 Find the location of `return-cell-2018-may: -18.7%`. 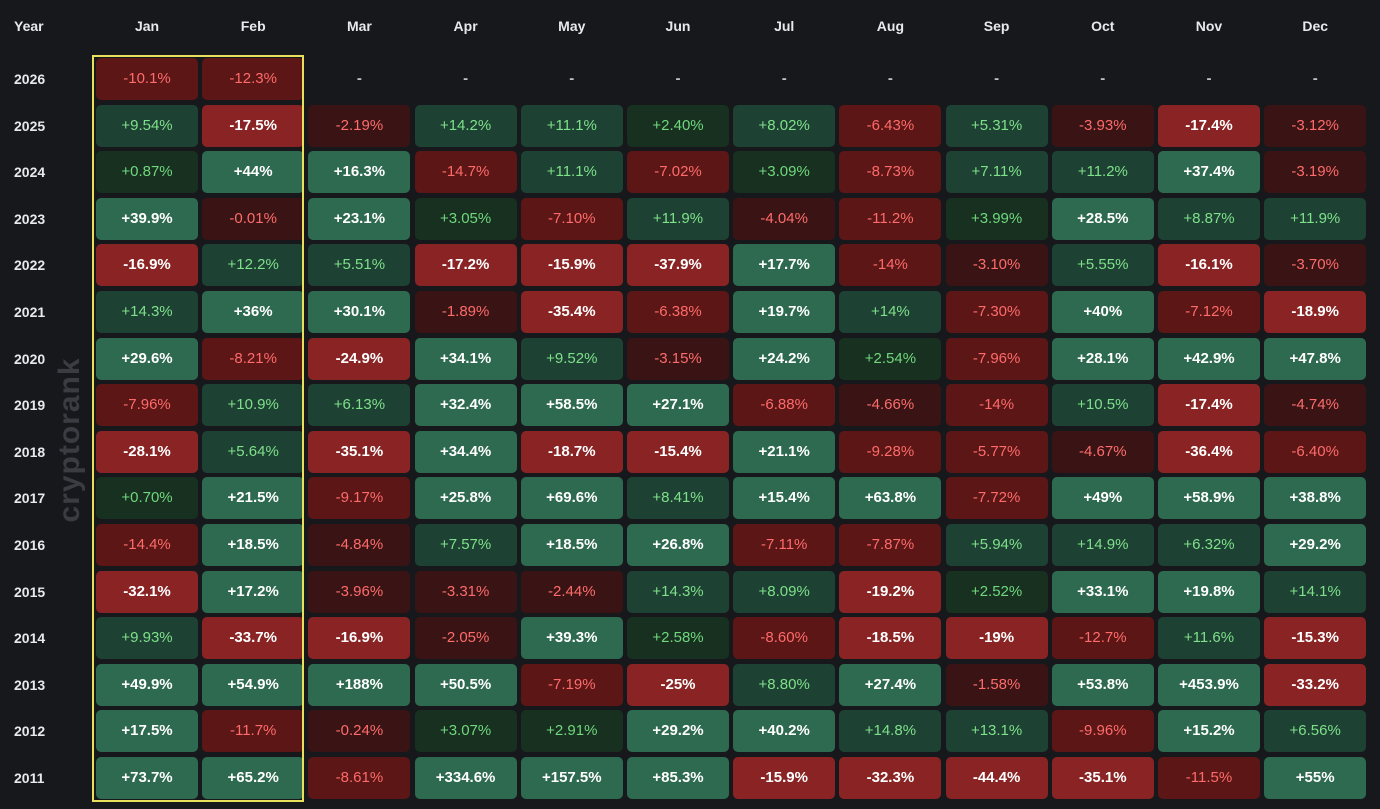

return-cell-2018-may: -18.7% is located at coordinates (571, 451).